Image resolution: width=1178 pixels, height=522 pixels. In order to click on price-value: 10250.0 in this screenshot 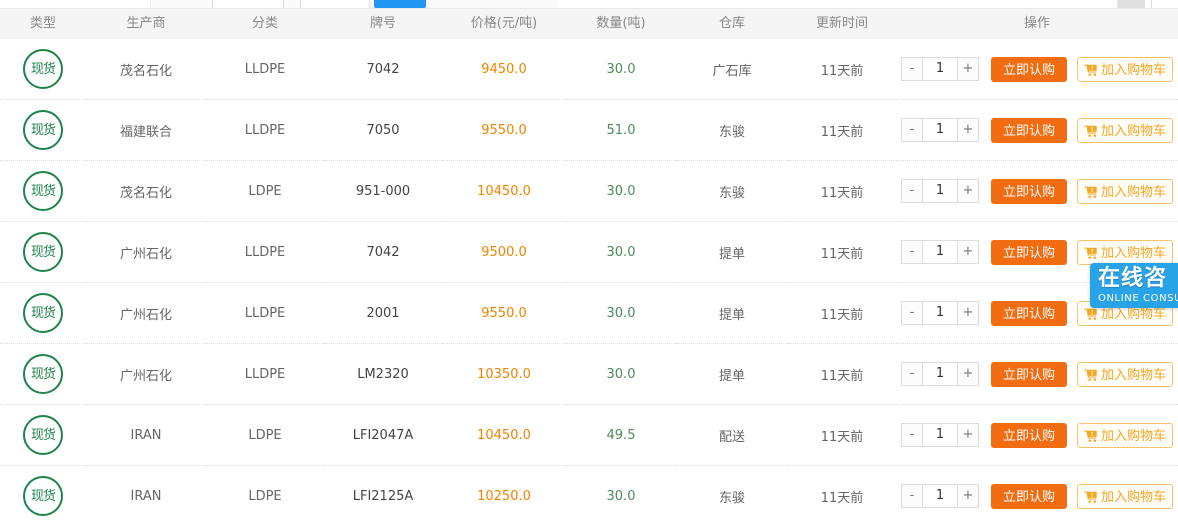, I will do `click(504, 496)`.